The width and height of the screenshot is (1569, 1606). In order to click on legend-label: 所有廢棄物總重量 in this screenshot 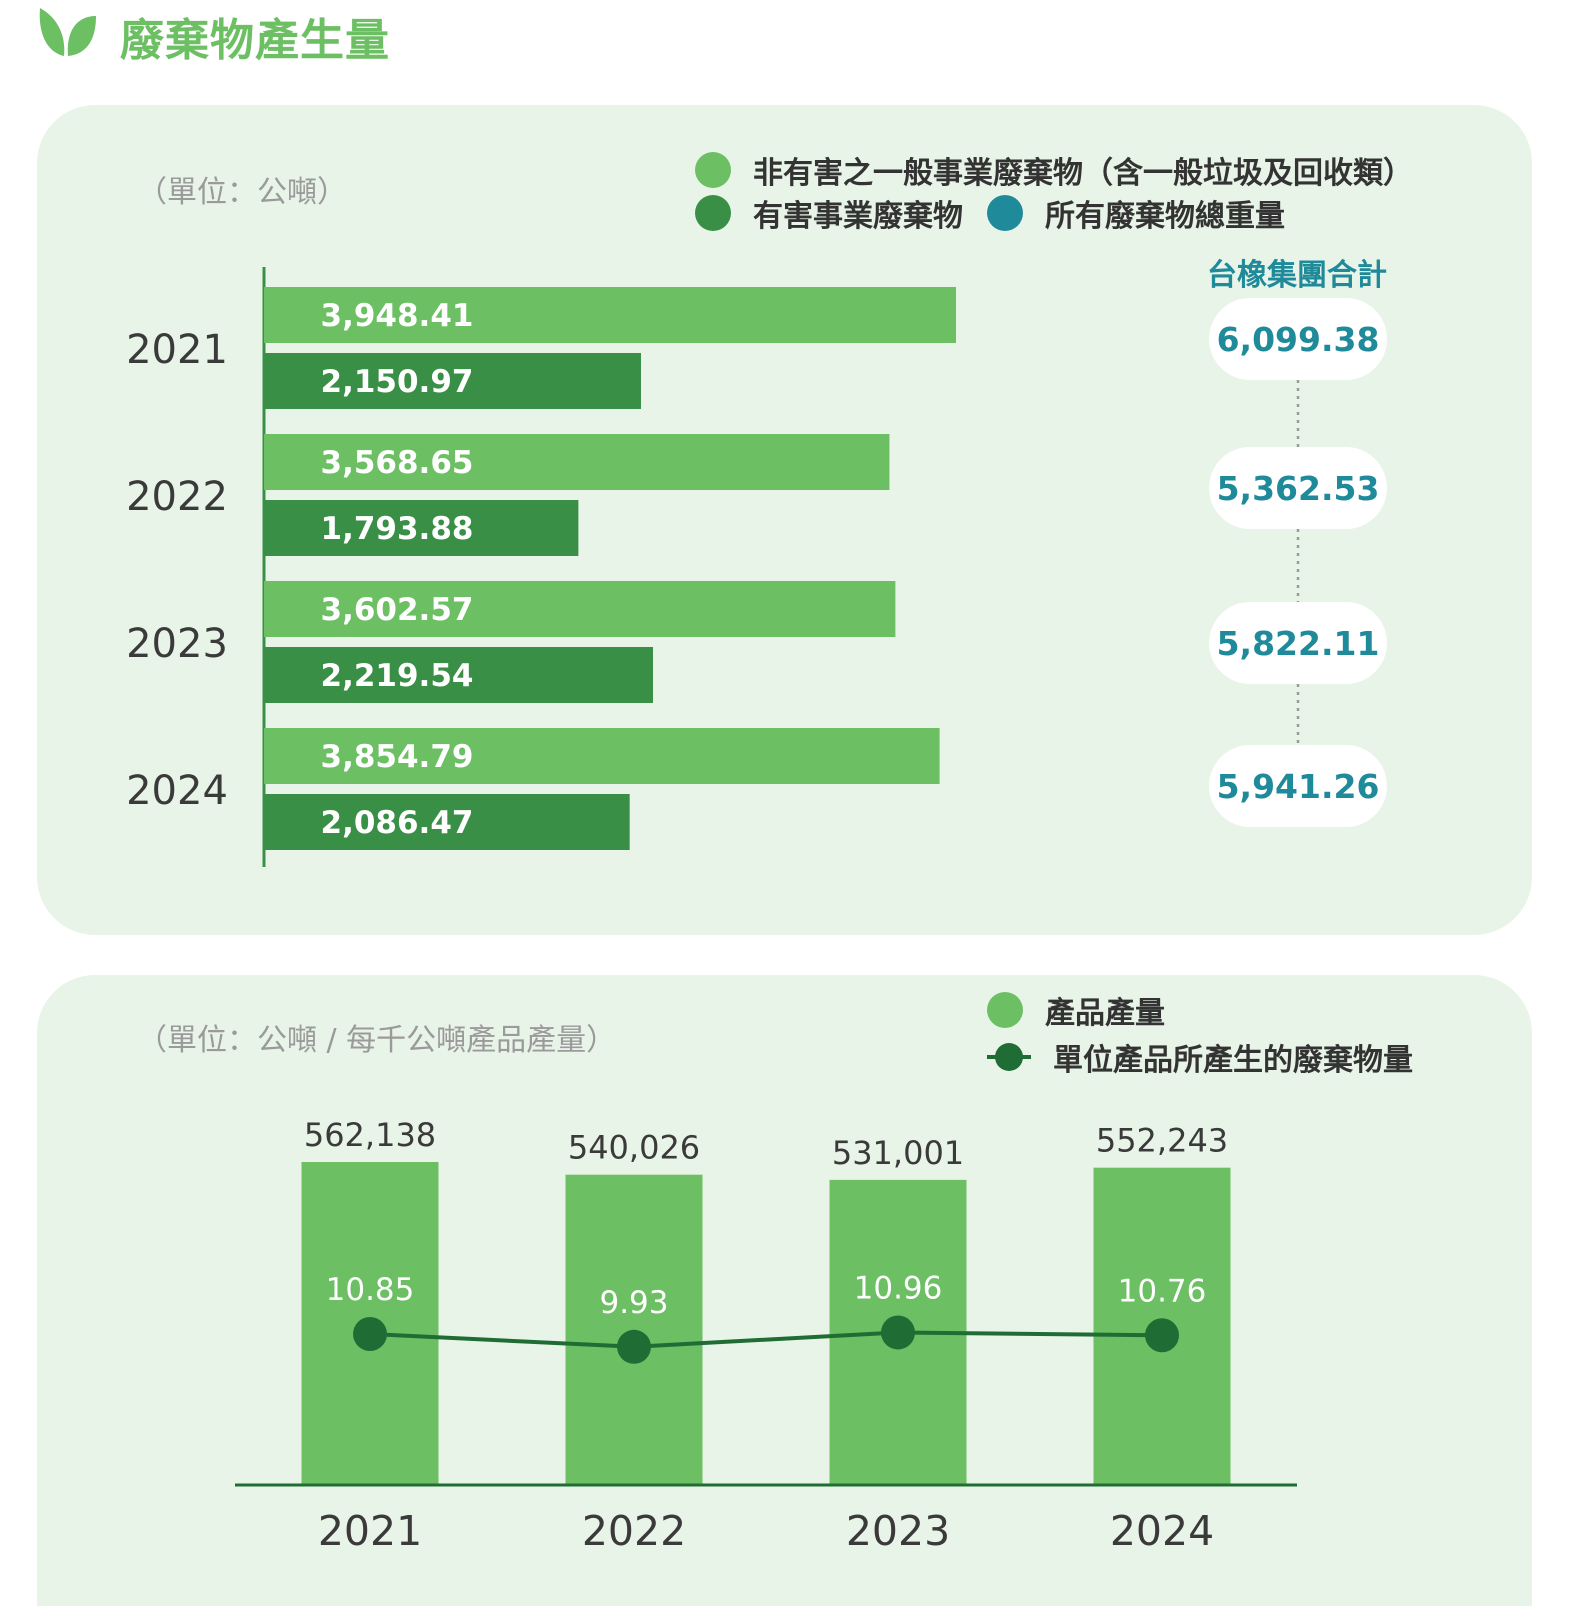, I will do `click(1165, 216)`.